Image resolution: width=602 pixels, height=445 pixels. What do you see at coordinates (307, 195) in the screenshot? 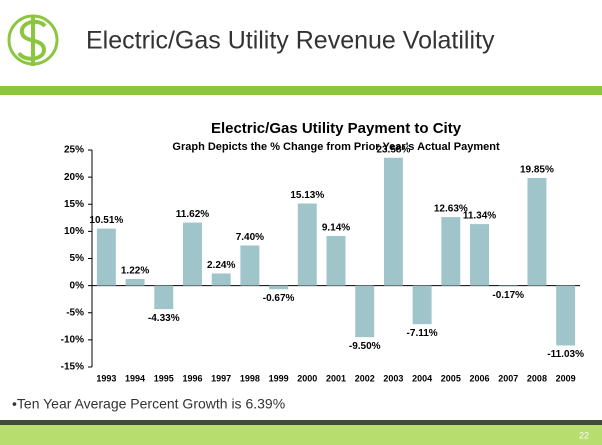
I see `value-label: 15.13%` at bounding box center [307, 195].